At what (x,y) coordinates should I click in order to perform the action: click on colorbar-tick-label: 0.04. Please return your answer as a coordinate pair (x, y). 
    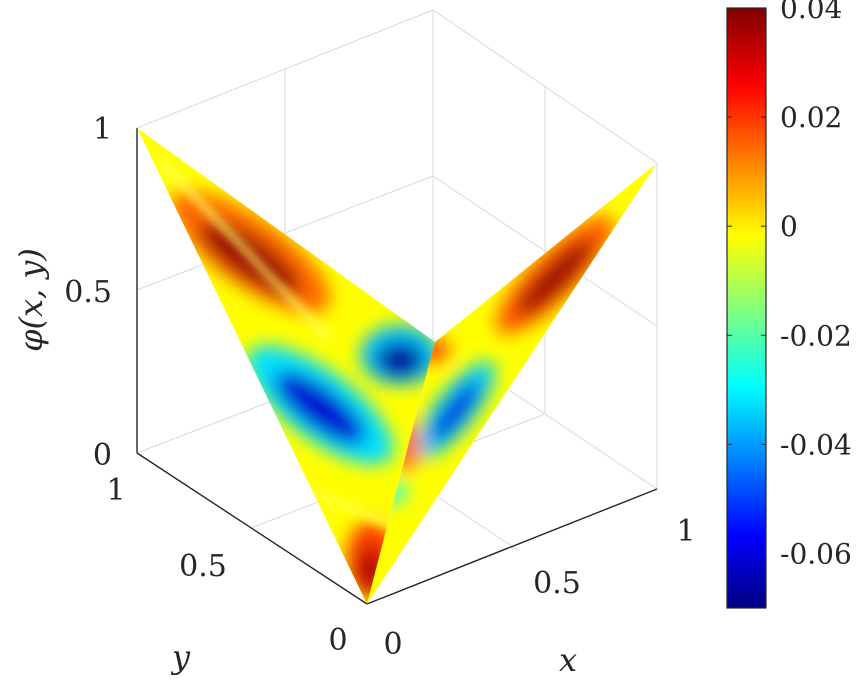
    Looking at the image, I should click on (811, 12).